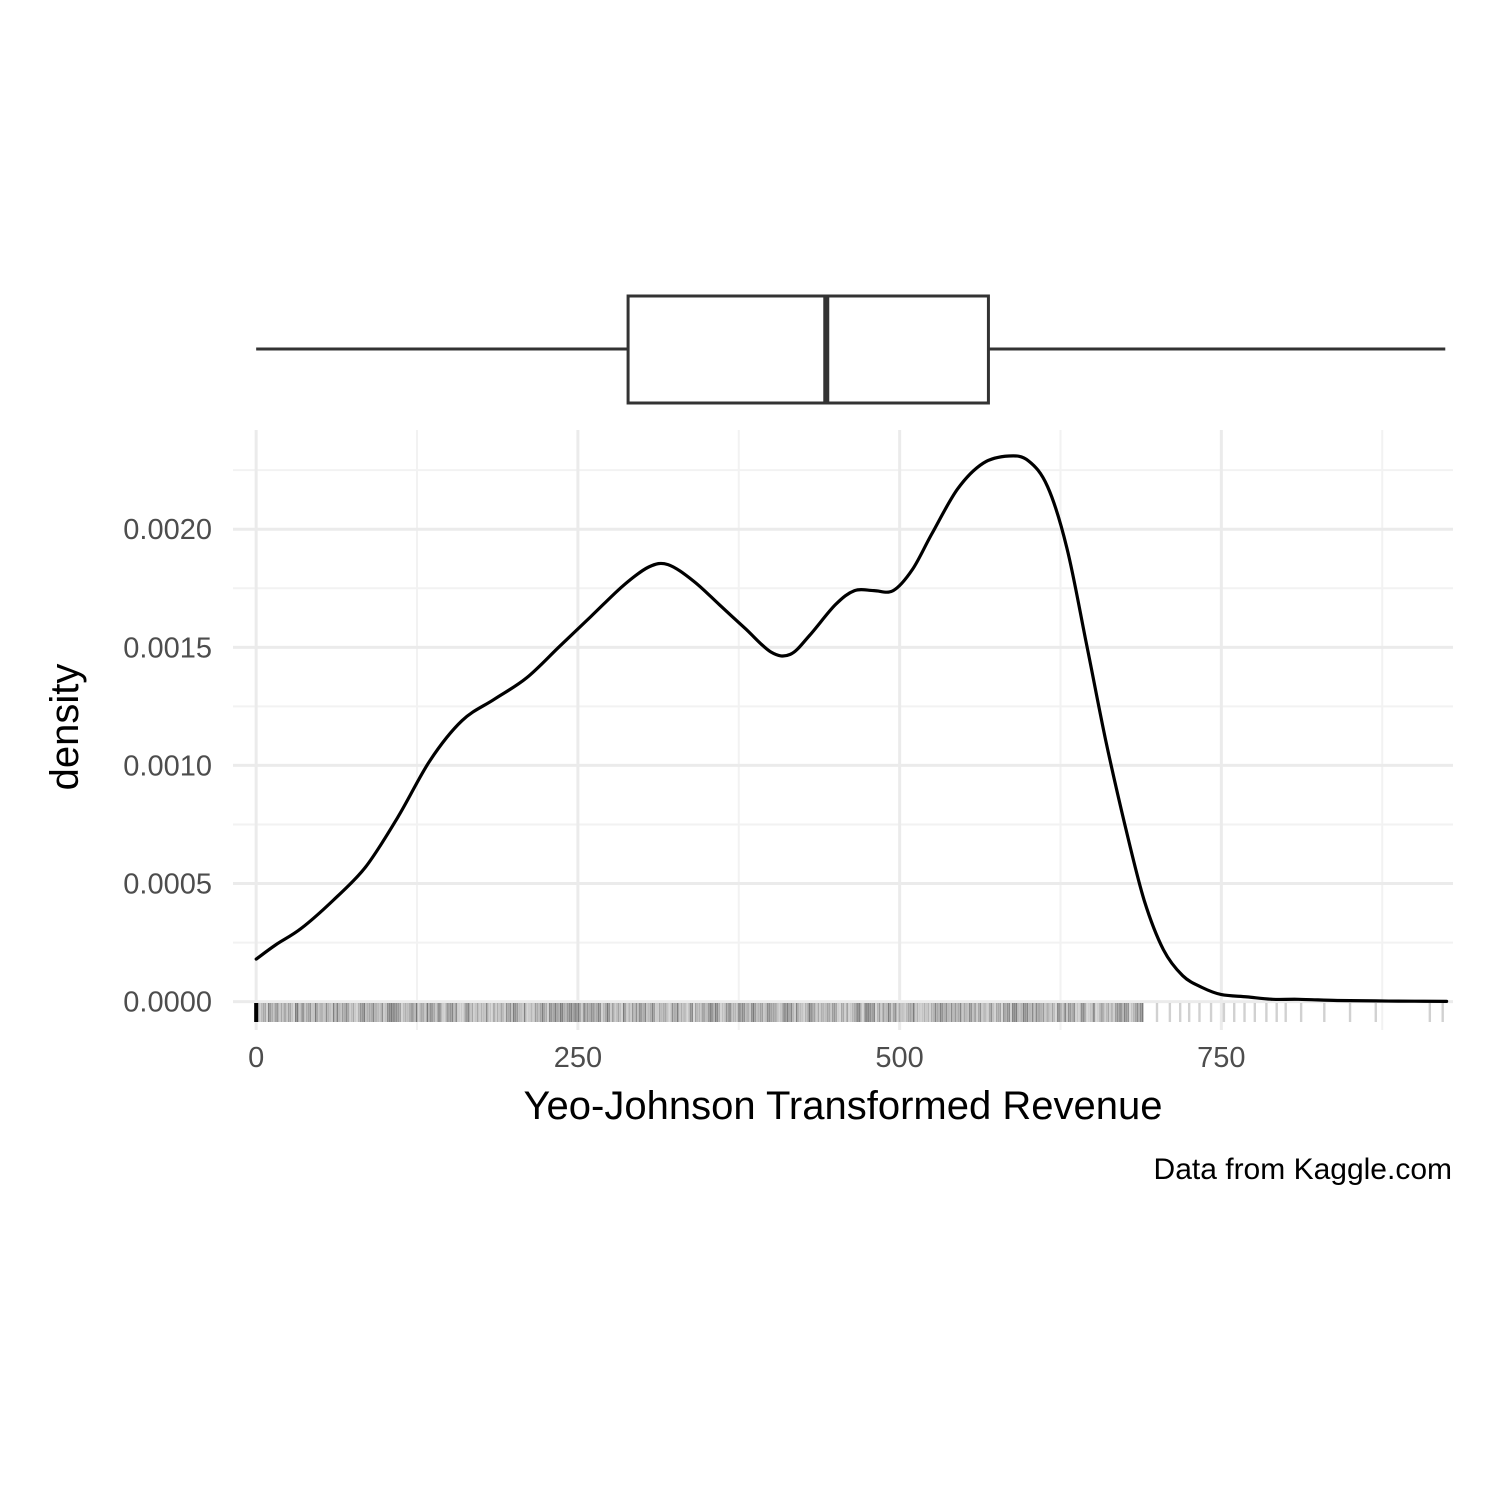  What do you see at coordinates (1303, 1169) in the screenshot?
I see `caption: Data from Kaggle.com` at bounding box center [1303, 1169].